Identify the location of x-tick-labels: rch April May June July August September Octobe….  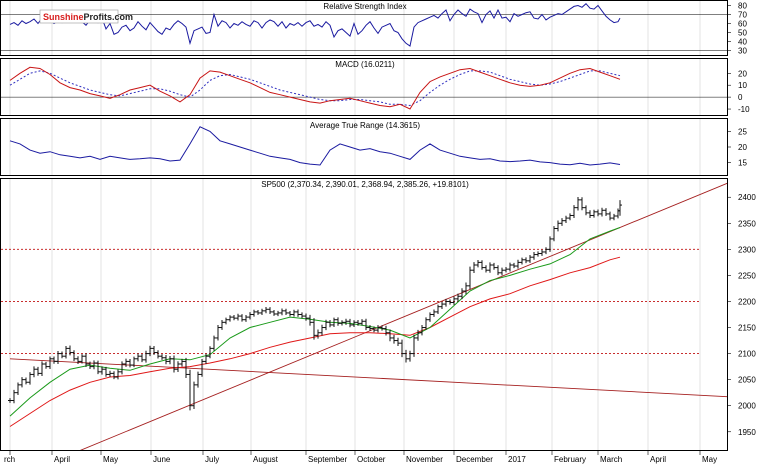
(360, 457).